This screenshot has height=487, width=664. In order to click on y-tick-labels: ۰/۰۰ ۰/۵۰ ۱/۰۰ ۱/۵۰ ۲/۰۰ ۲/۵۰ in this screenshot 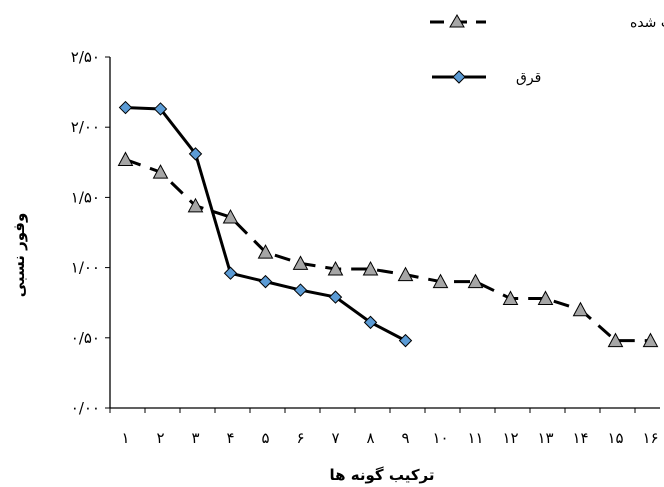, I will do `click(85, 232)`.